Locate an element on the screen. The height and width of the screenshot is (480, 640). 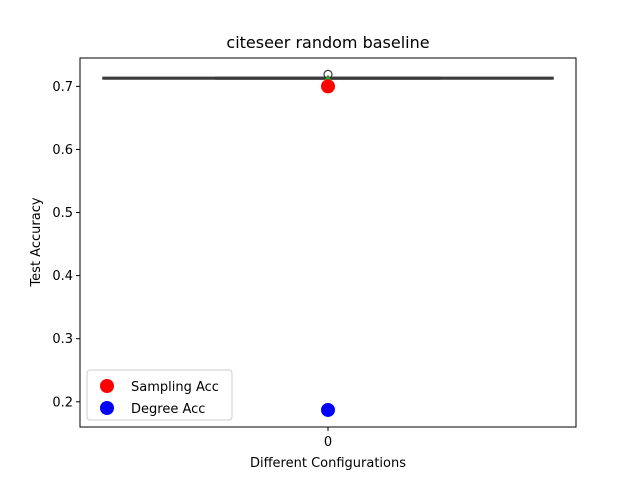
y-axis-label: Test Accuracy is located at coordinates (36, 242).